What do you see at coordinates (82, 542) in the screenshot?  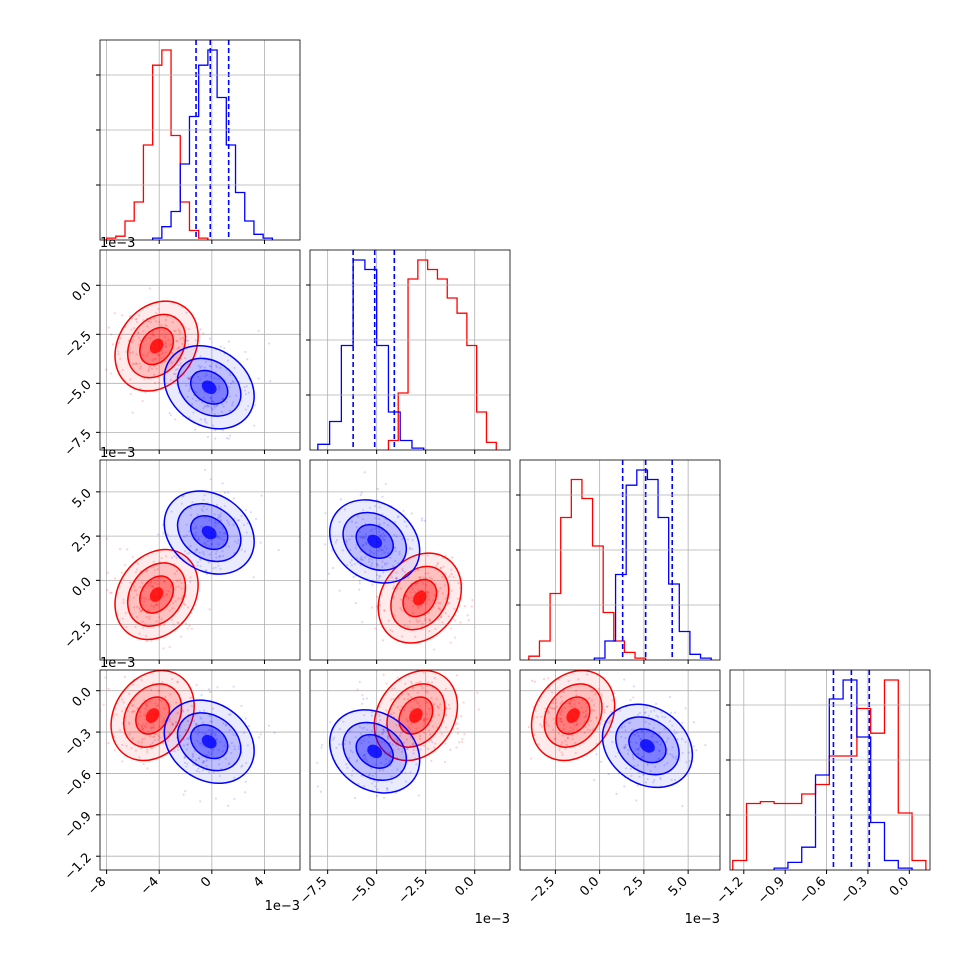 I see `y-tick-label: 2.5` at bounding box center [82, 542].